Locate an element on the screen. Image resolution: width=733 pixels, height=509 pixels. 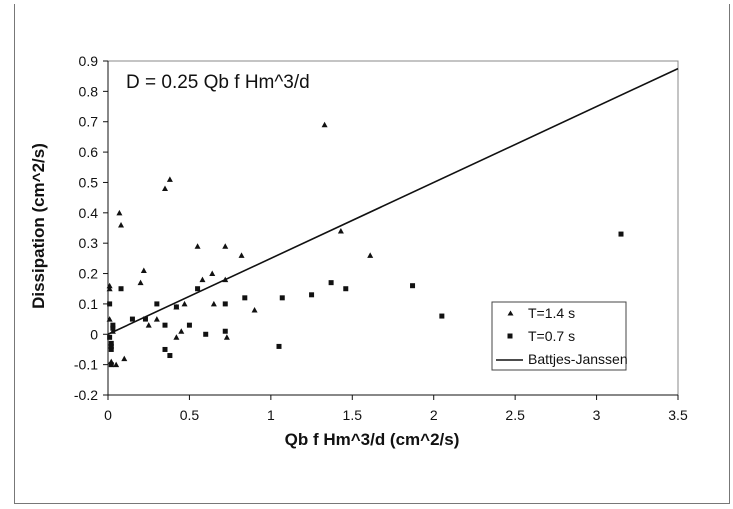
x-tick-label: 1 is located at coordinates (271, 415).